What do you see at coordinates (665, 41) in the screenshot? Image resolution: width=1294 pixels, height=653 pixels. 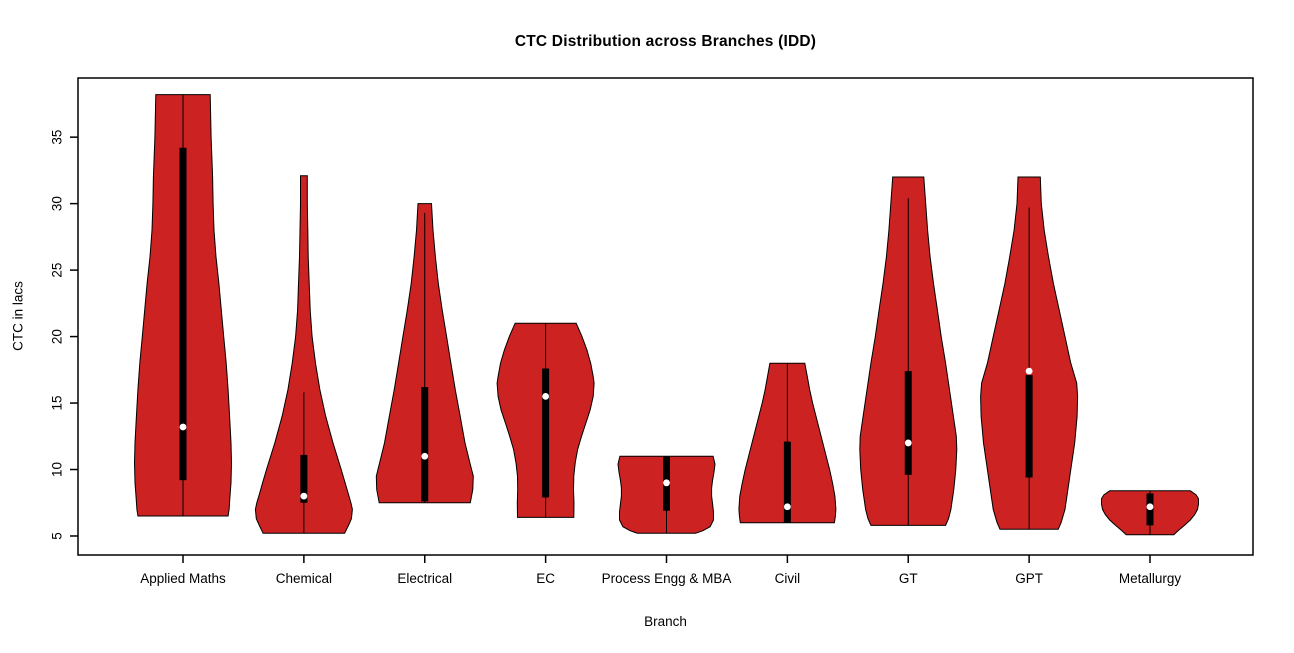 I see `chart-title: CTC Distribution across Branches (IDD)` at bounding box center [665, 41].